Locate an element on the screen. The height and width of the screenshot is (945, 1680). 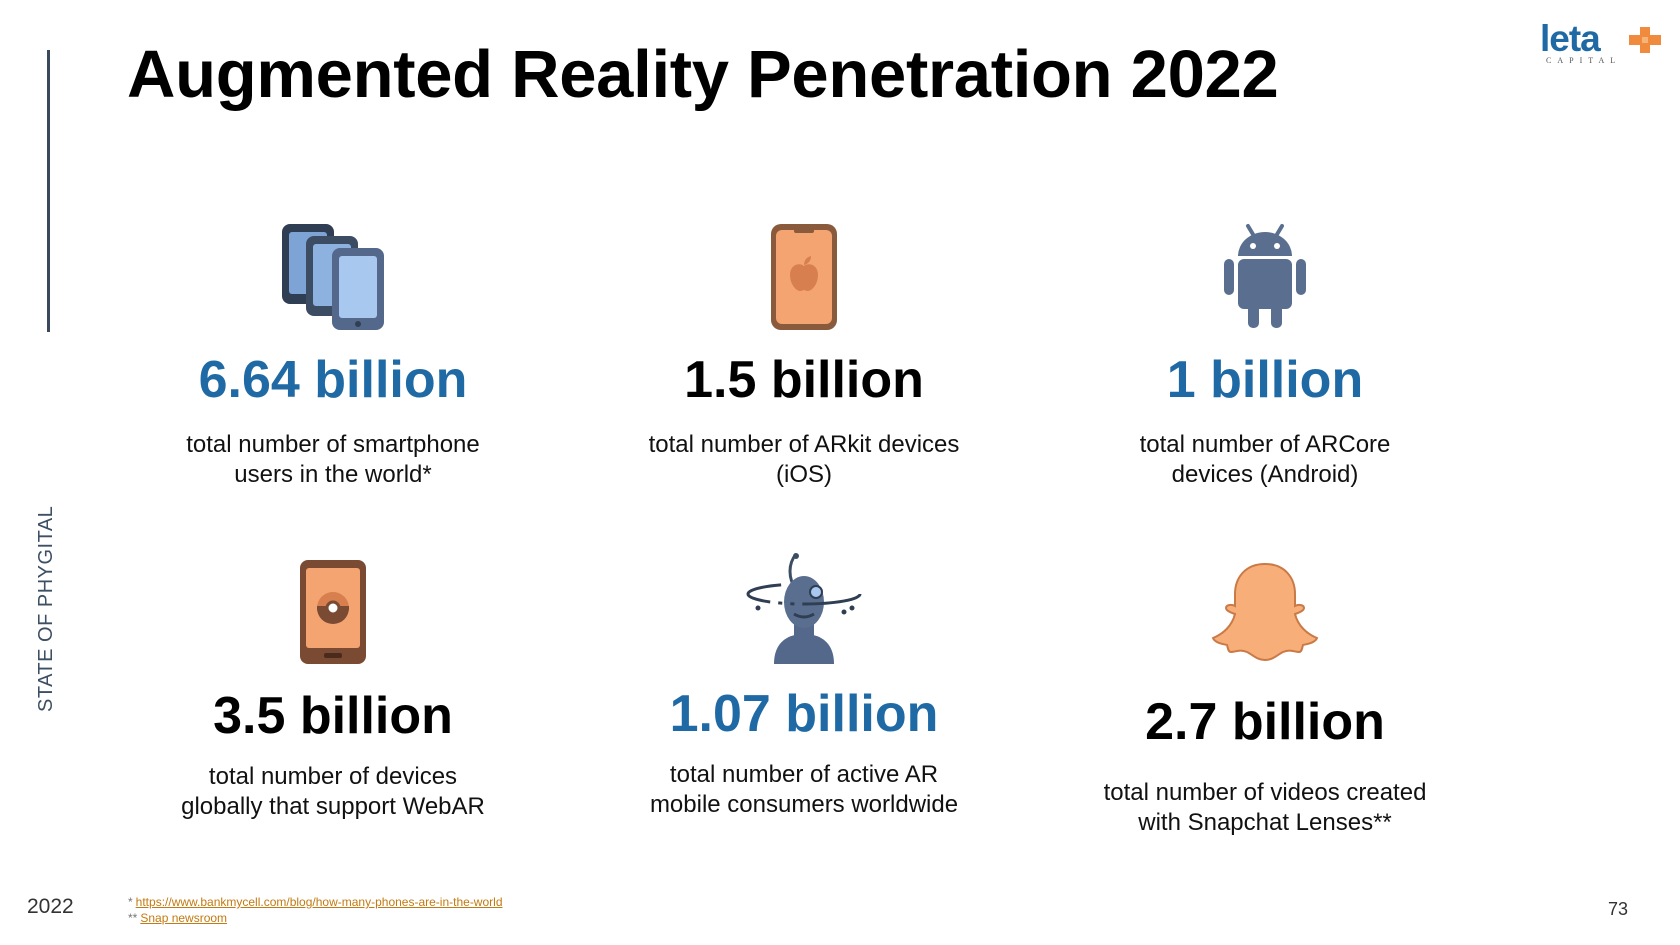
stat-value: 2.7 billion is located at coordinates (1265, 722).